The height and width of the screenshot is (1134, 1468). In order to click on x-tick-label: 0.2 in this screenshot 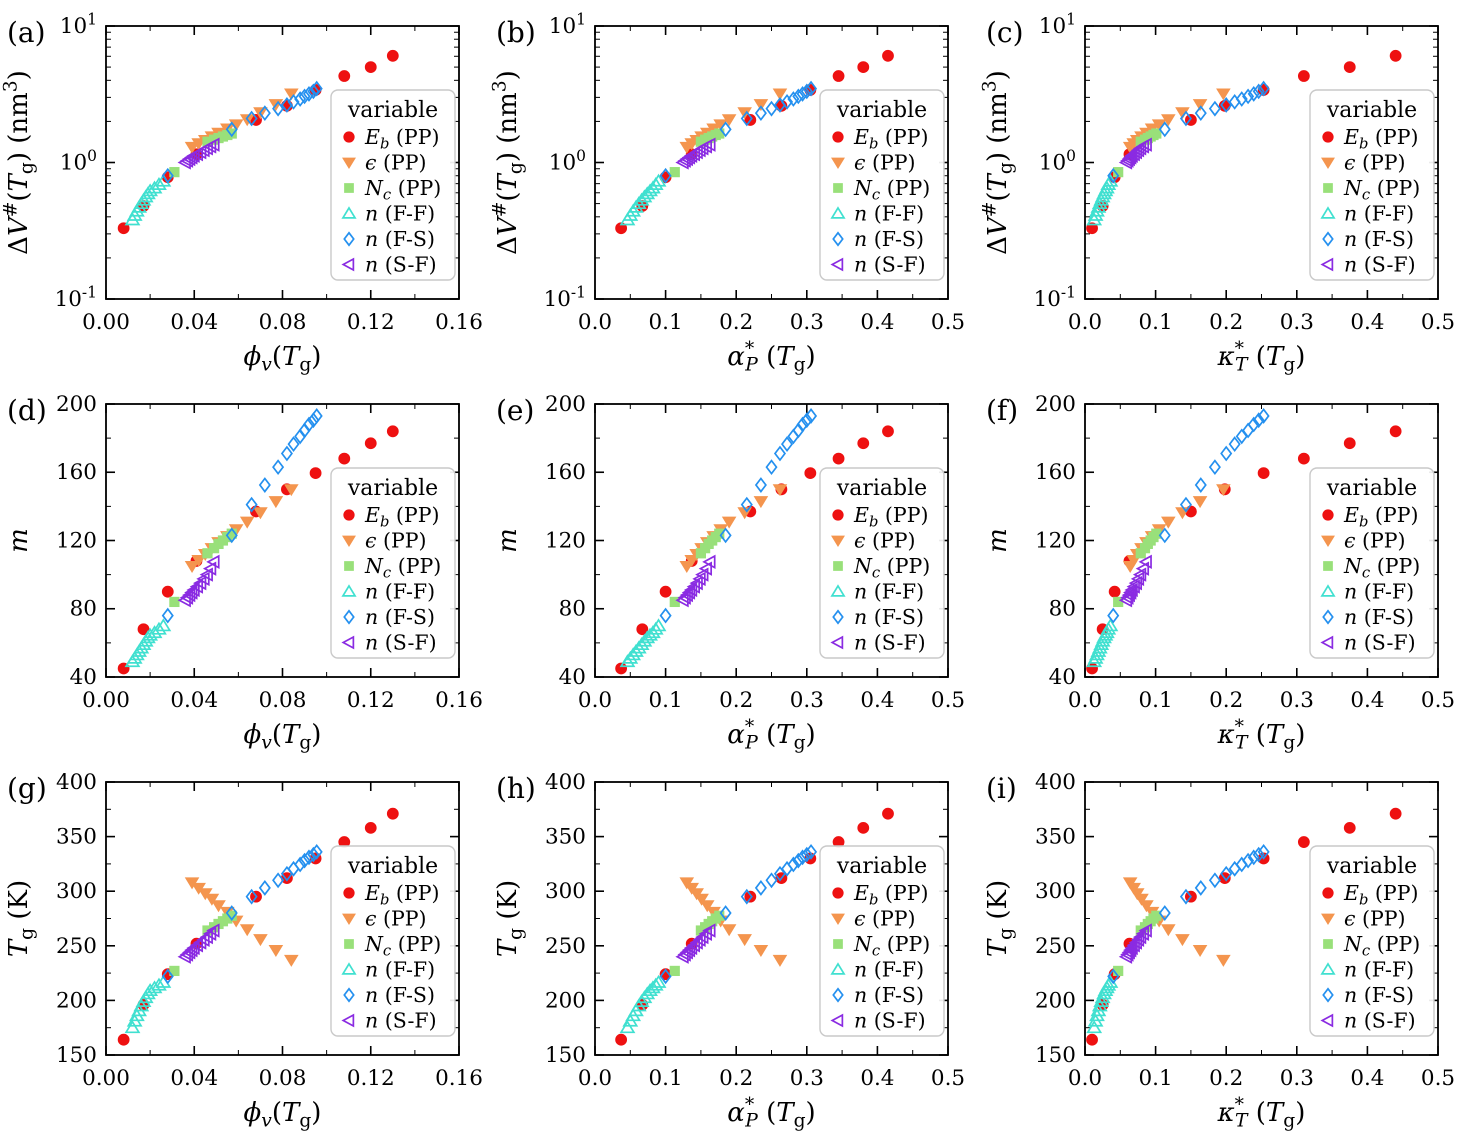, I will do `click(736, 700)`.